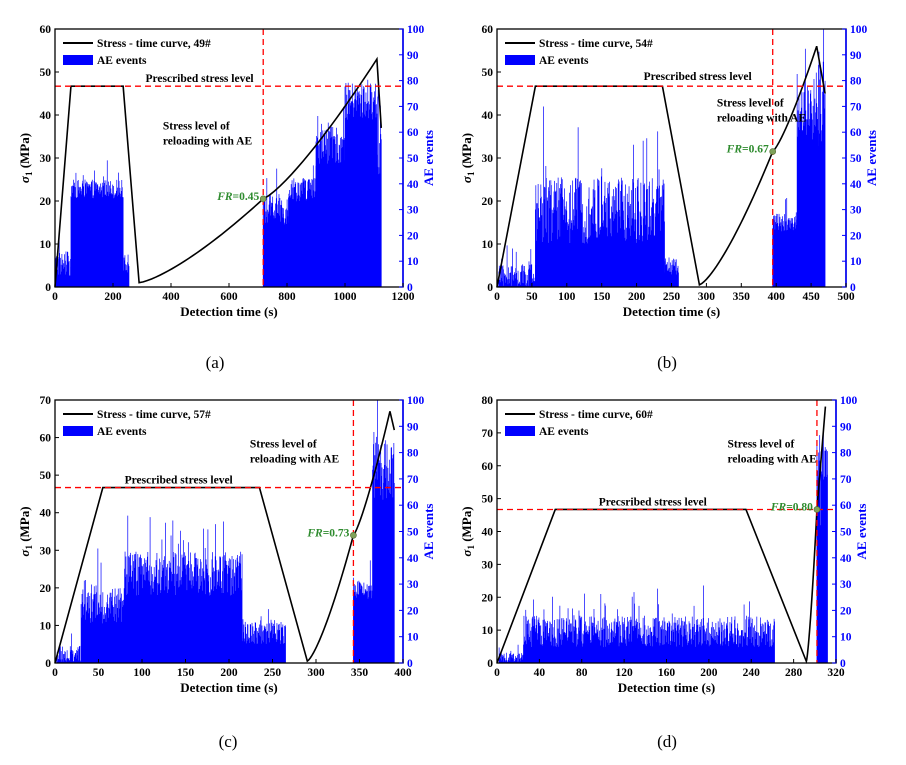 The width and height of the screenshot is (906, 765). What do you see at coordinates (225, 537) in the screenshot?
I see `stress-time-curve` at bounding box center [225, 537].